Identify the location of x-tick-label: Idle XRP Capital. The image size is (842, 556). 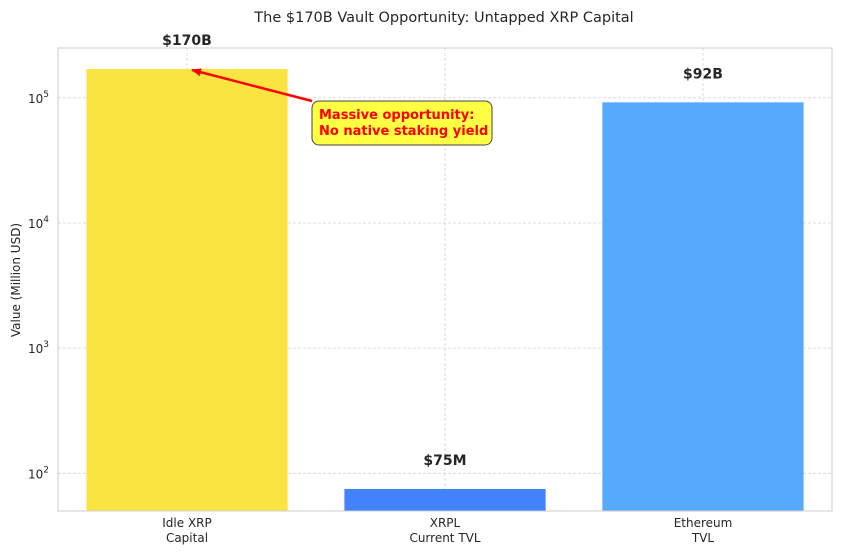
(186, 530).